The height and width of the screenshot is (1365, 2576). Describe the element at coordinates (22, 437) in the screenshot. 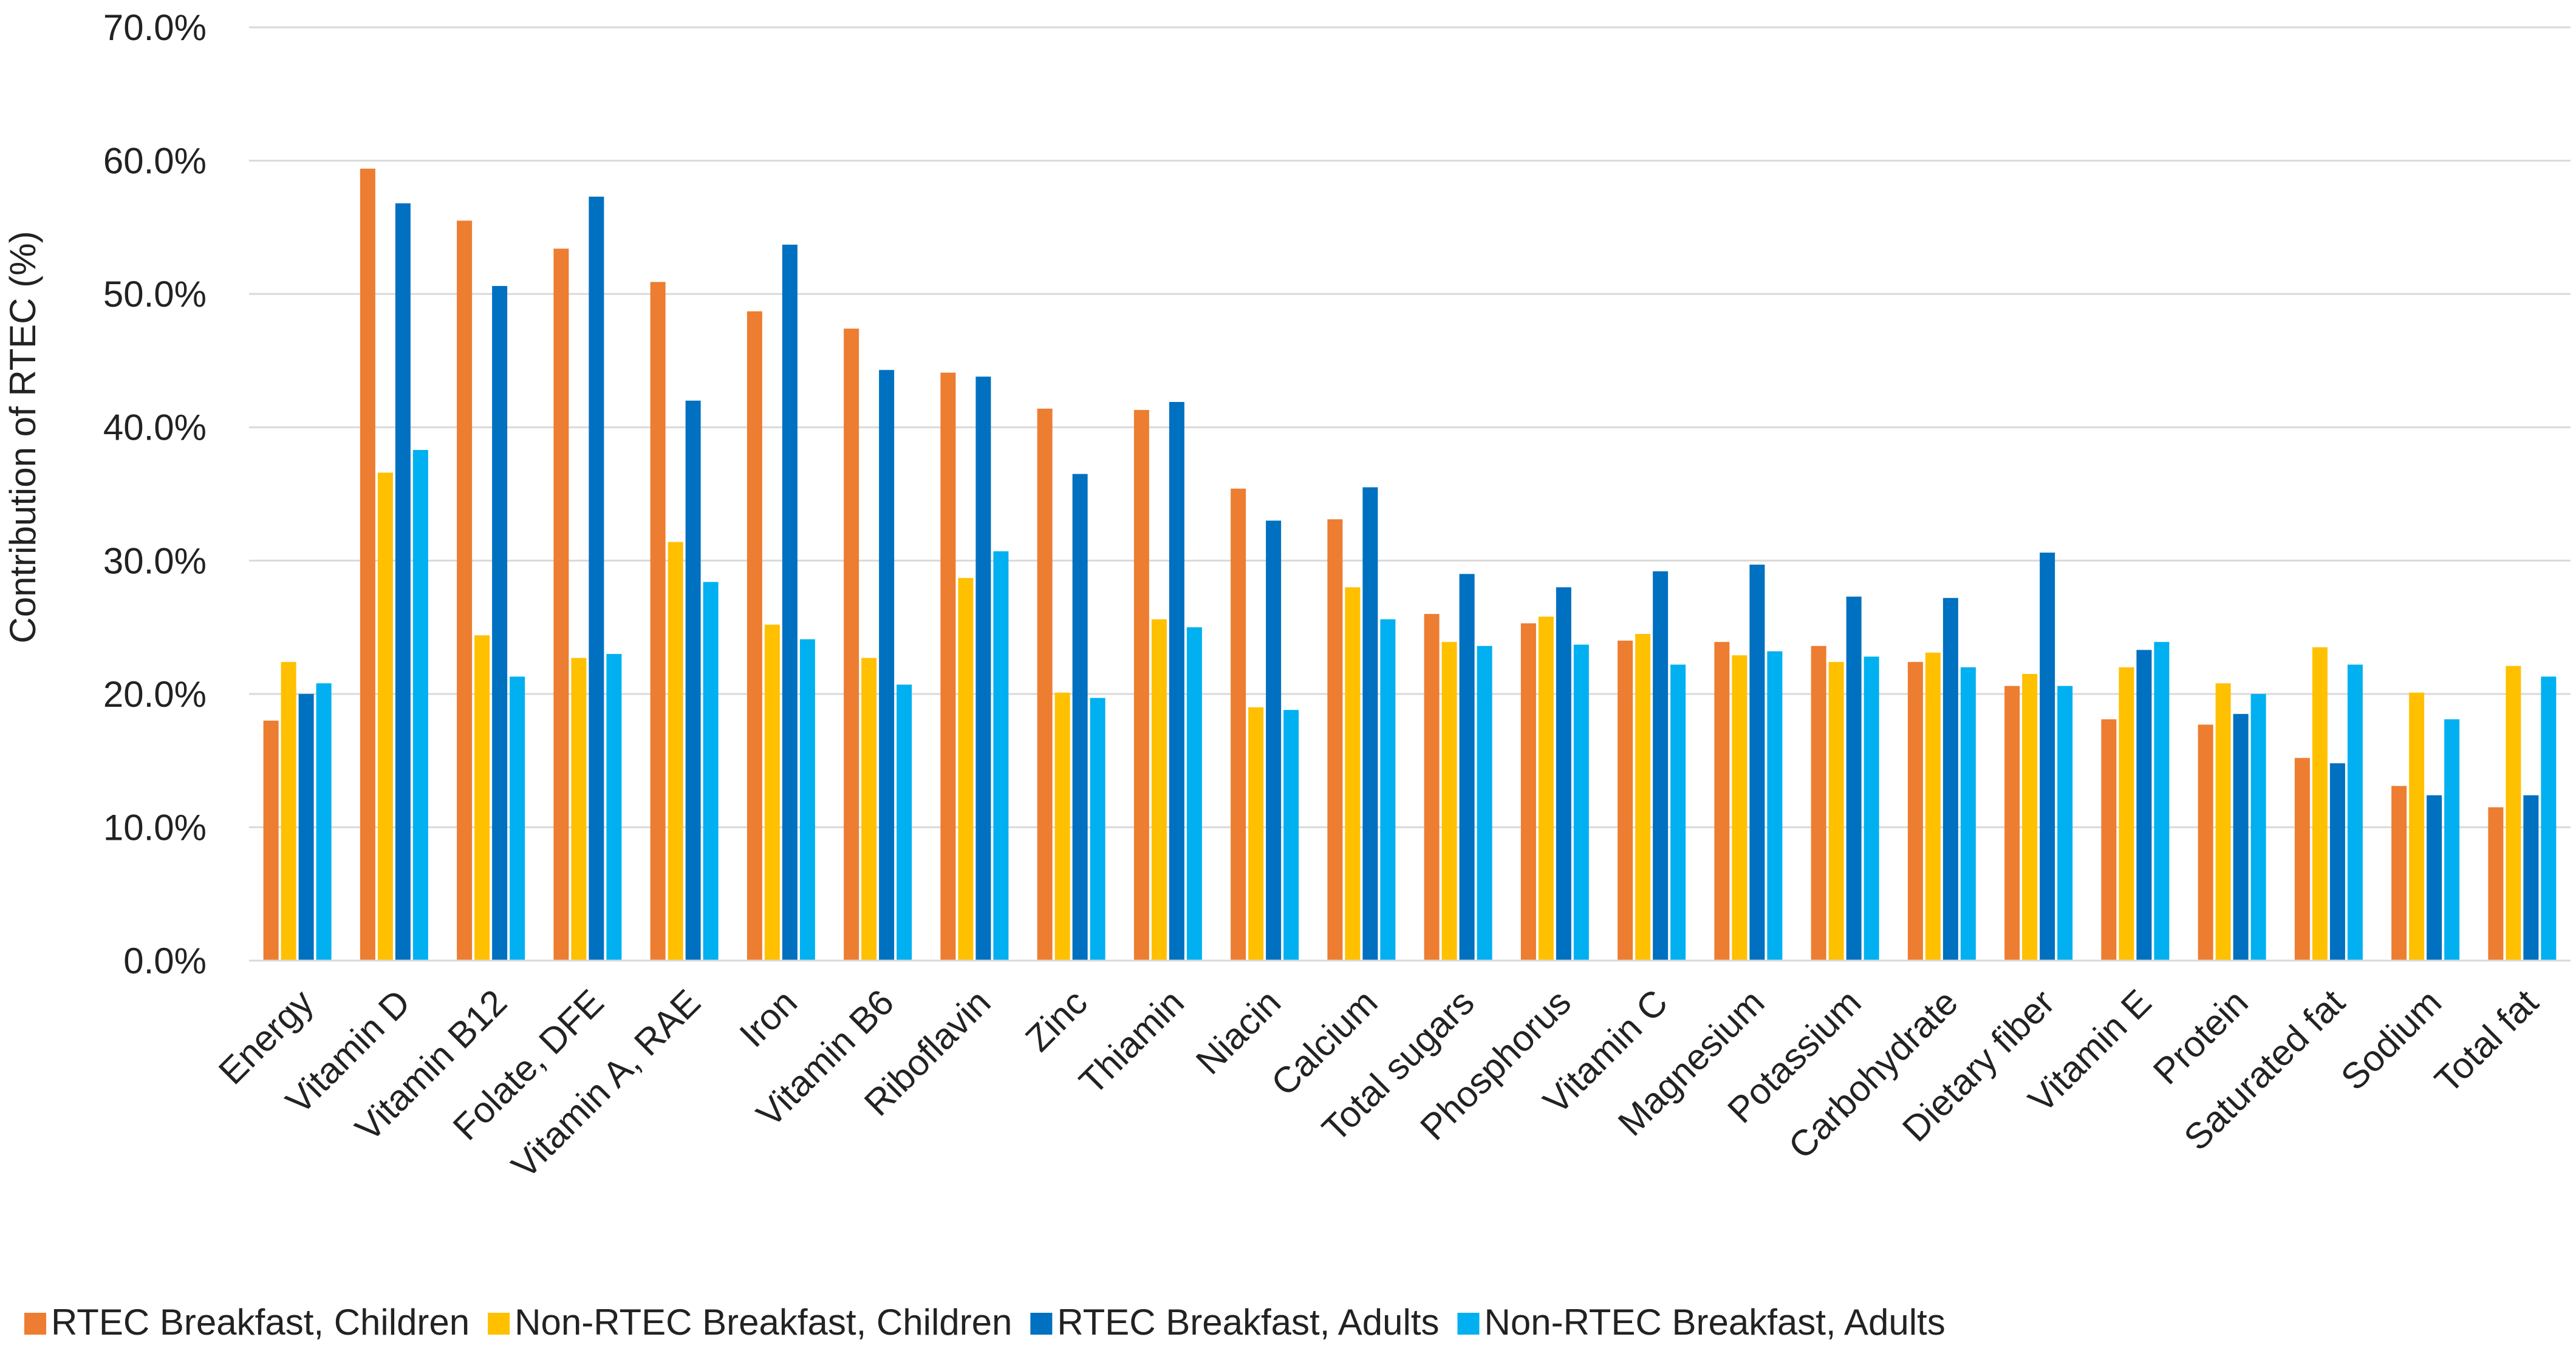

I see `y-axis-label: Contribution of RTEC (%)` at that location.